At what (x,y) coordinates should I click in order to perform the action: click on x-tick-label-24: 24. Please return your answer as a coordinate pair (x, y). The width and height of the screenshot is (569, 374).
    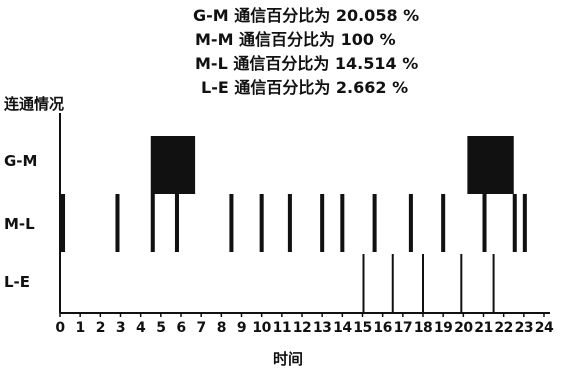
    Looking at the image, I should click on (544, 328).